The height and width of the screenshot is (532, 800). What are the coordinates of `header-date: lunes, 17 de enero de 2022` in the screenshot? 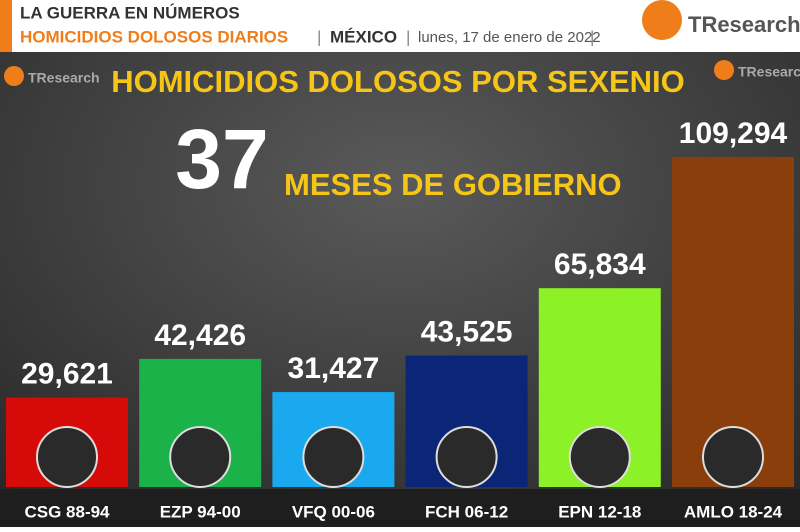 It's located at (509, 37).